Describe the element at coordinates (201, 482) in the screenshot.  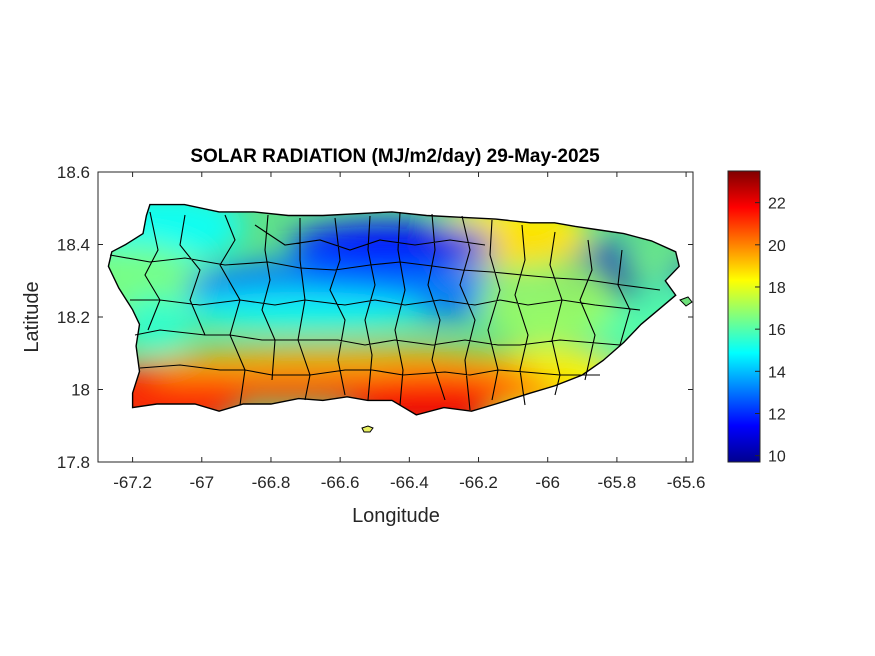
I see `x-tick-label: -67` at that location.